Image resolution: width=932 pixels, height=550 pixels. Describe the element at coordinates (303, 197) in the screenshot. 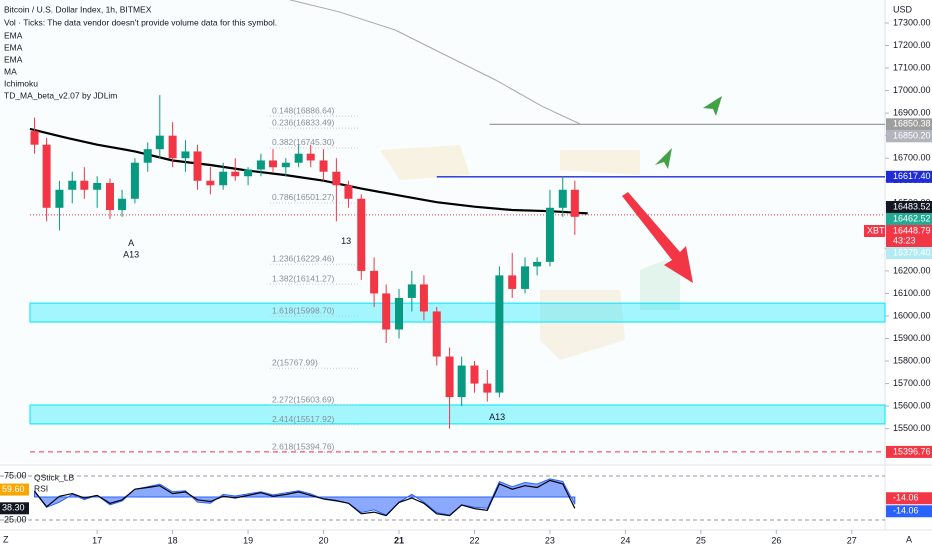

I see `fib-label: 0.786(16501.27)` at that location.